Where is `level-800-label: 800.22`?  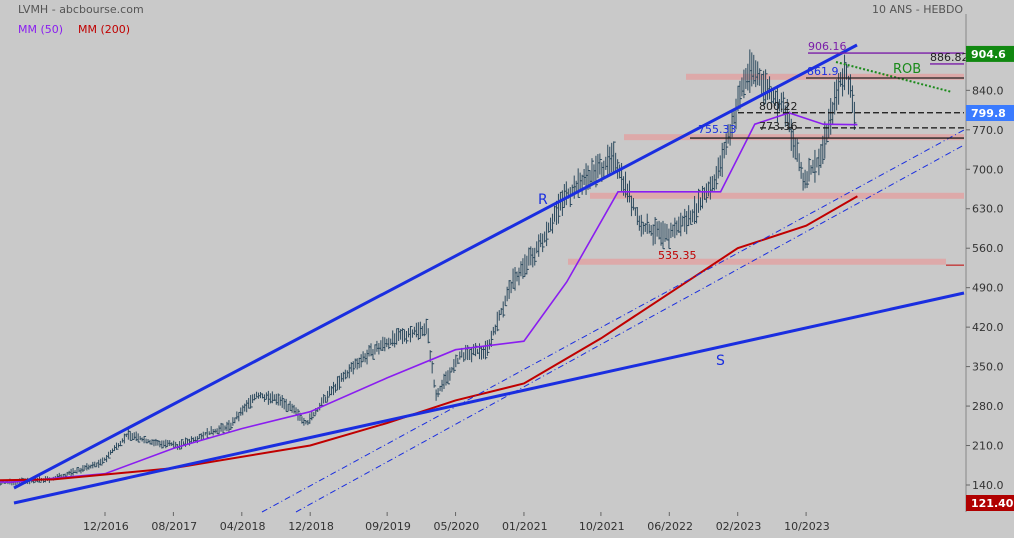 level-800-label: 800.22 is located at coordinates (778, 106).